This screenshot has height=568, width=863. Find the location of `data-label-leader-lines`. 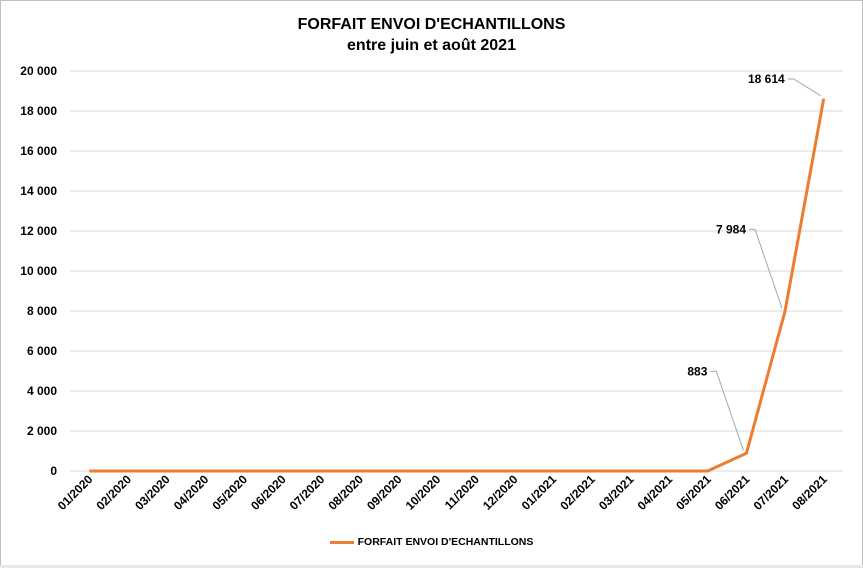

data-label-leader-lines is located at coordinates (765, 264).